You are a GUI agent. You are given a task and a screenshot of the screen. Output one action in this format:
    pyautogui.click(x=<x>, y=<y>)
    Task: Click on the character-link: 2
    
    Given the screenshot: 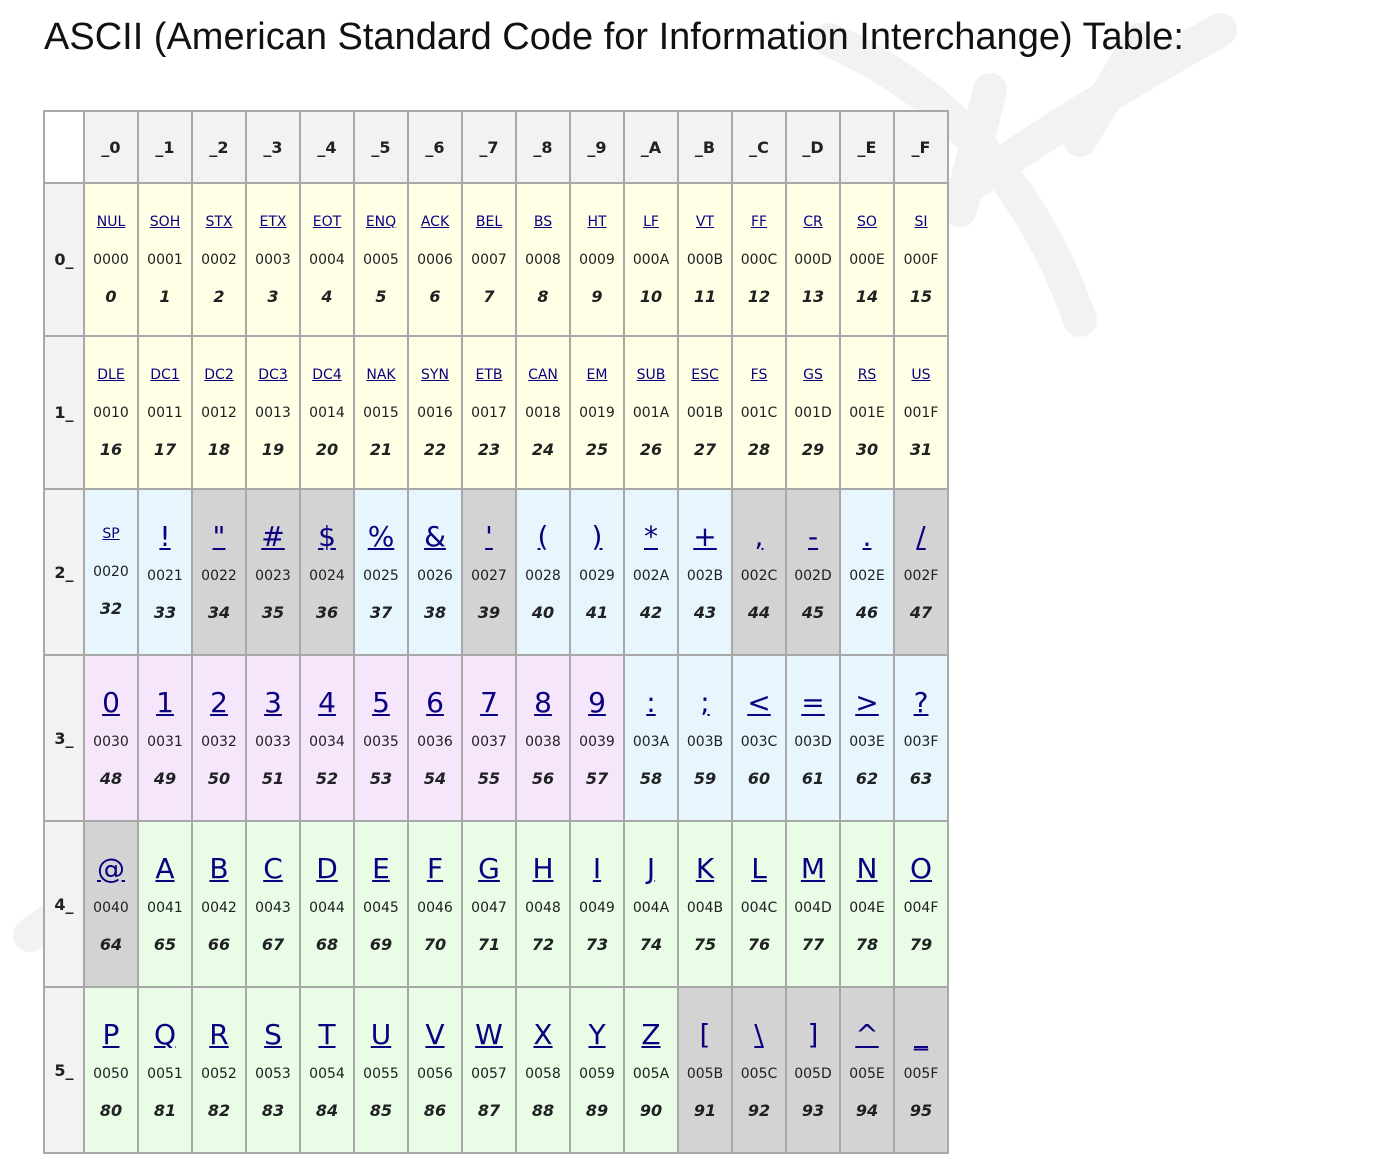 What is the action you would take?
    pyautogui.click(x=219, y=702)
    